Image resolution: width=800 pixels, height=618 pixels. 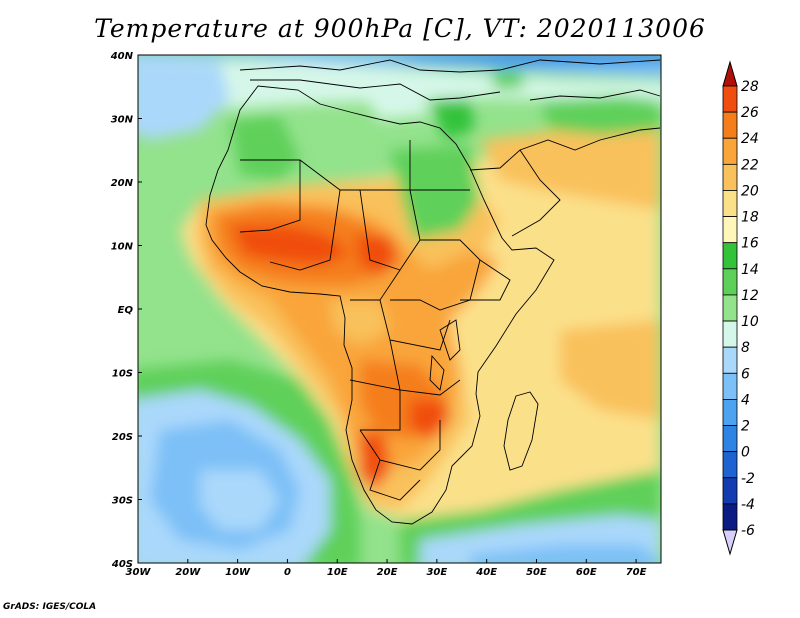 What do you see at coordinates (122, 501) in the screenshot?
I see `lat-tick-label: 30S` at bounding box center [122, 501].